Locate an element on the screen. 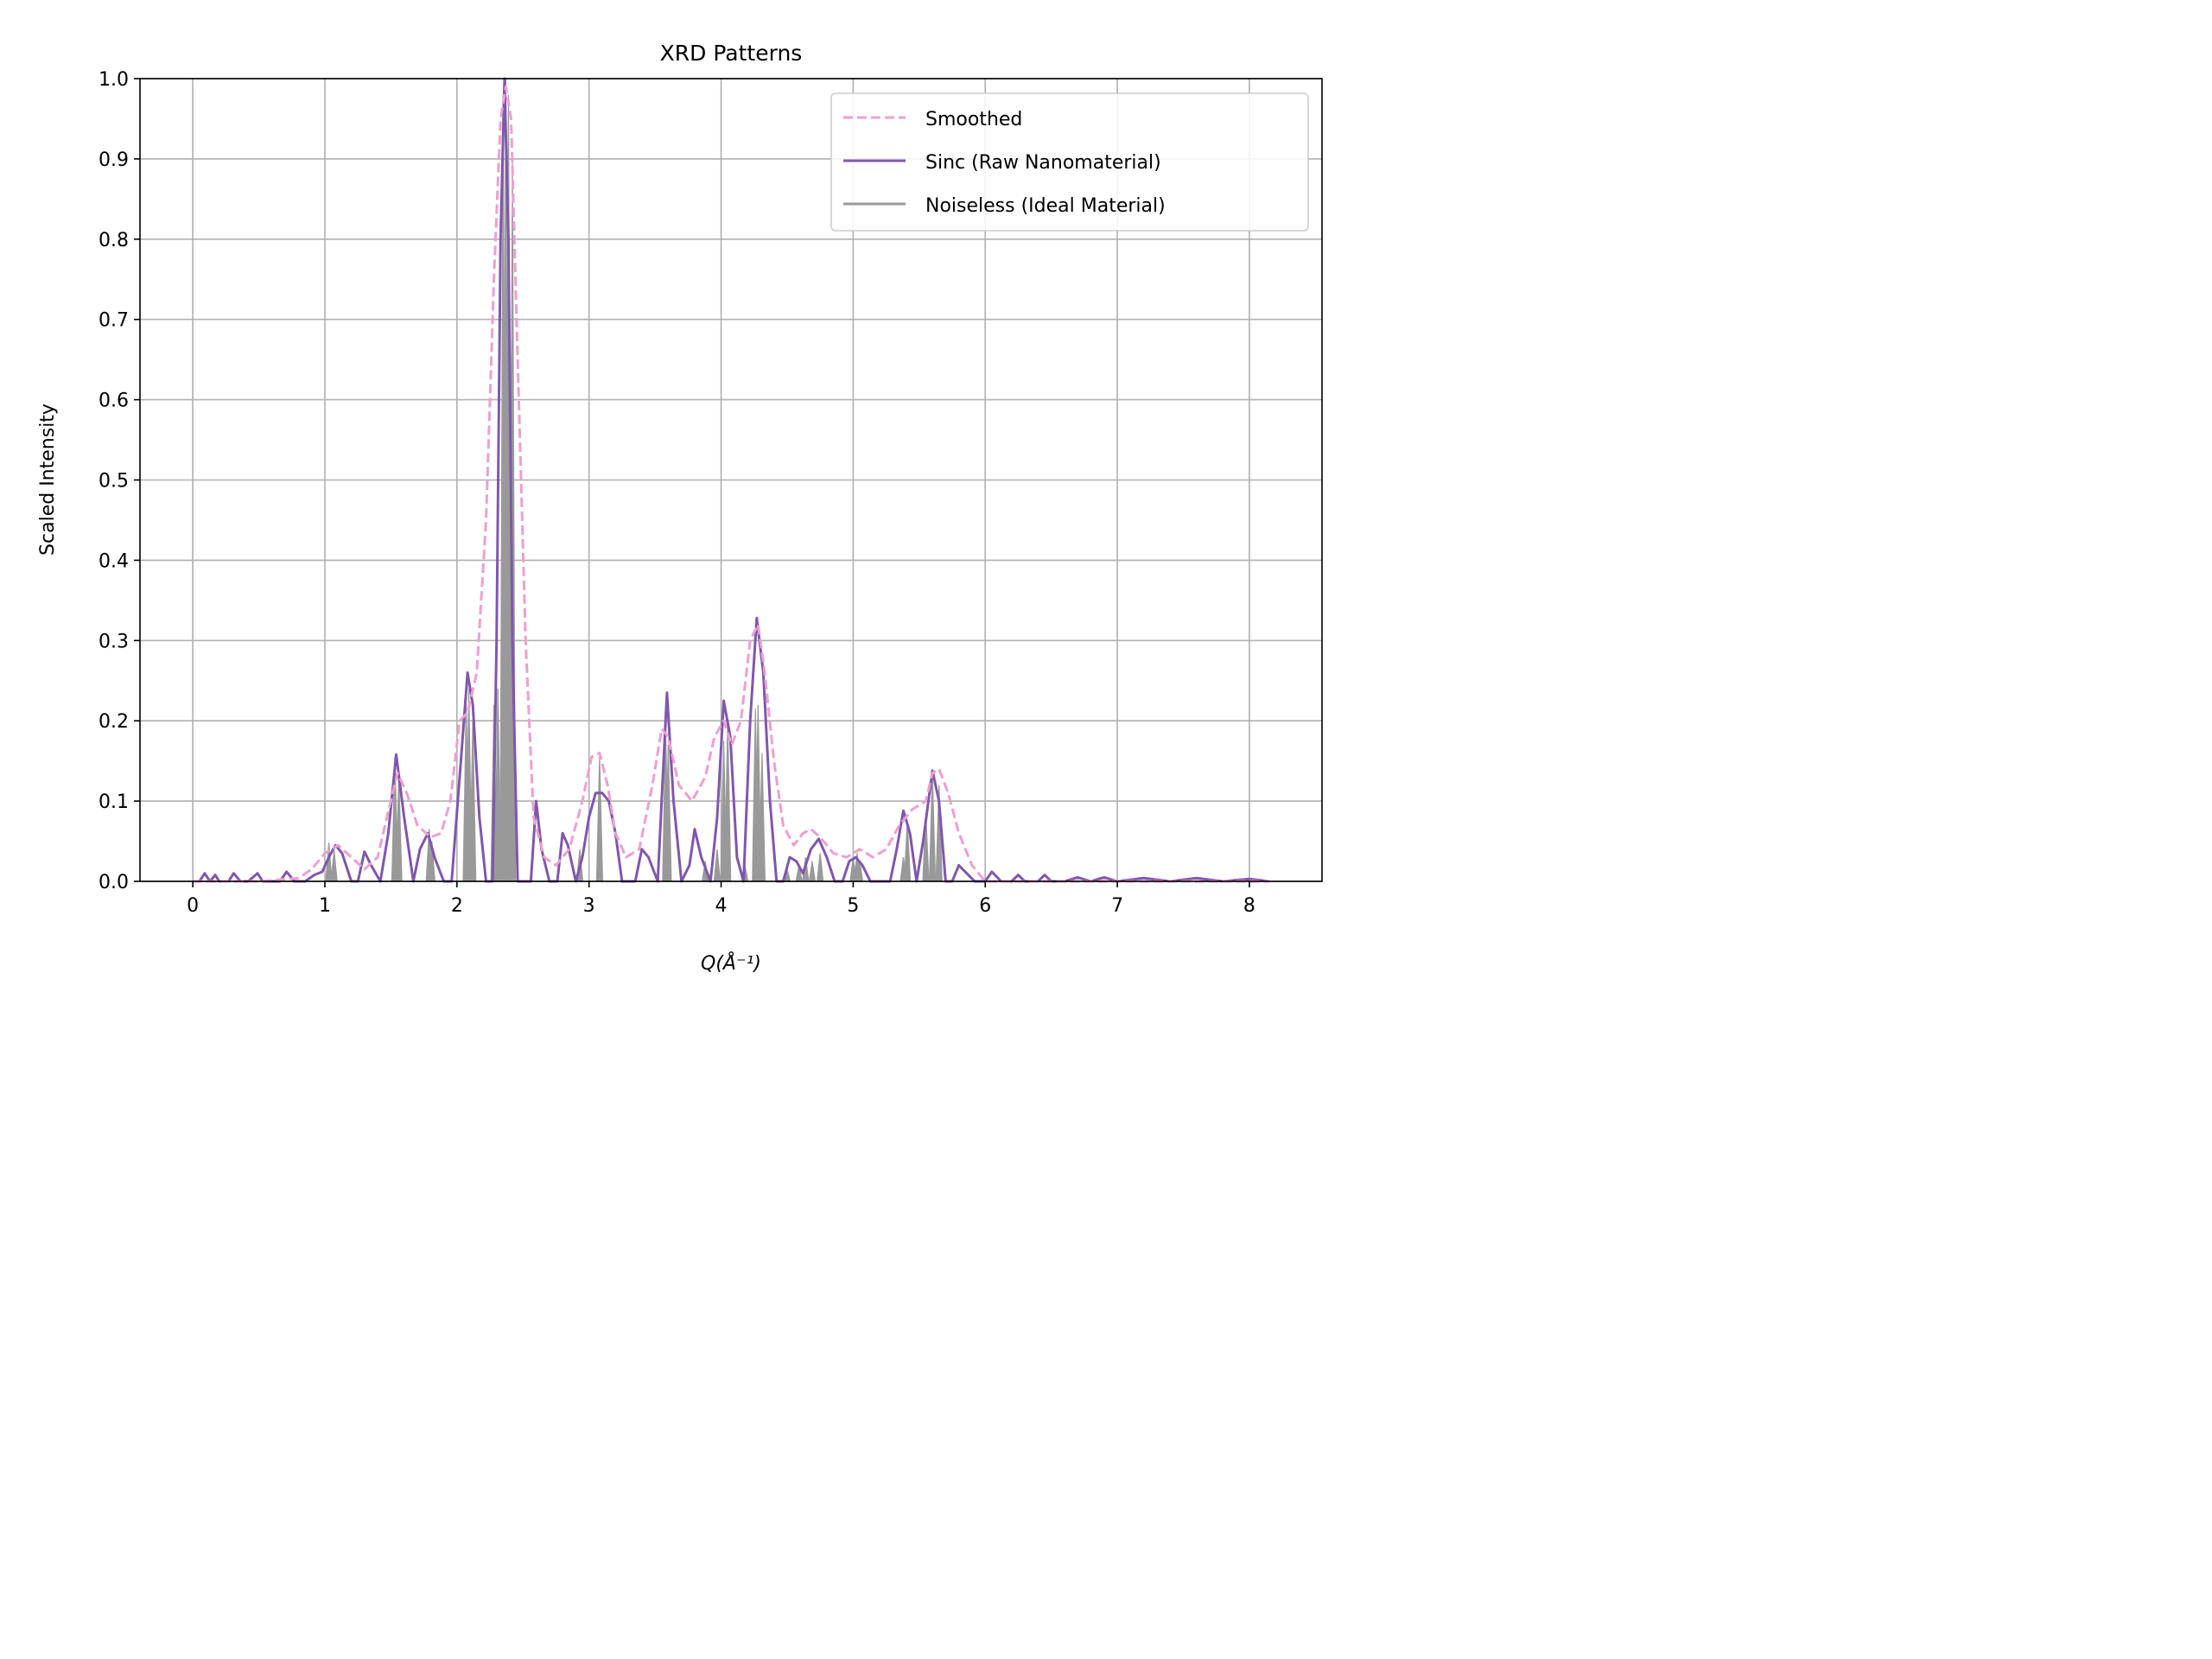  y-tick-label: 0.8 is located at coordinates (114, 240).